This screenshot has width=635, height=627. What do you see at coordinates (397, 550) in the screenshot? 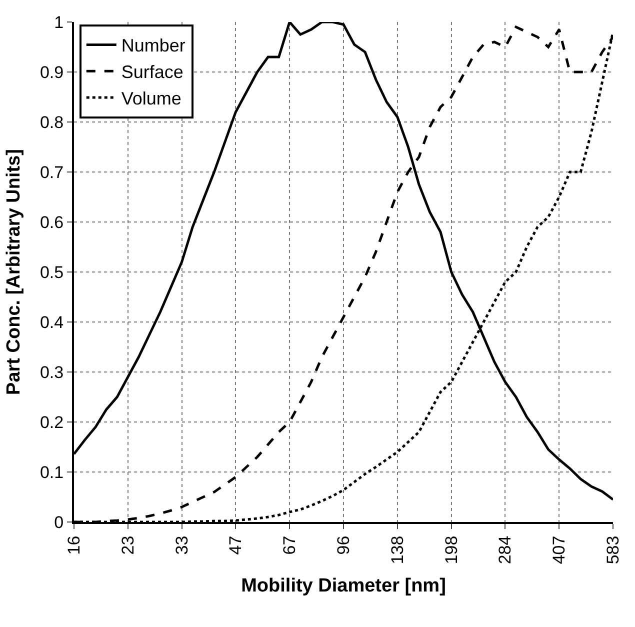
I see `x-tick-label: 138` at bounding box center [397, 550].